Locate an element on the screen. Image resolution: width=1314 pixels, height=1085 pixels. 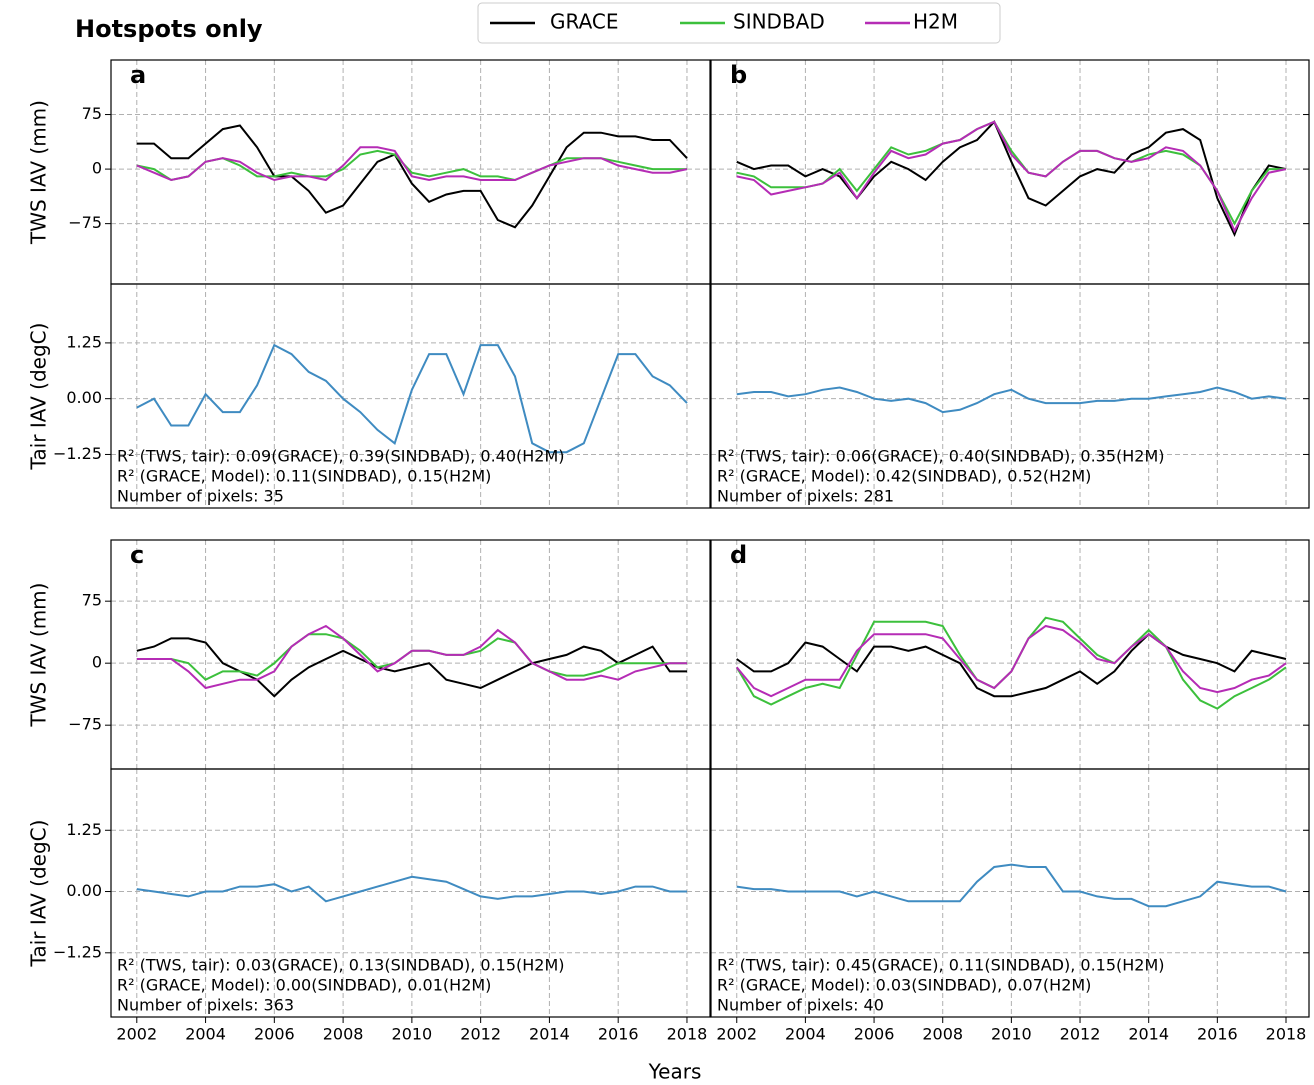
figure-title: Hotspots only is located at coordinates (169, 29).